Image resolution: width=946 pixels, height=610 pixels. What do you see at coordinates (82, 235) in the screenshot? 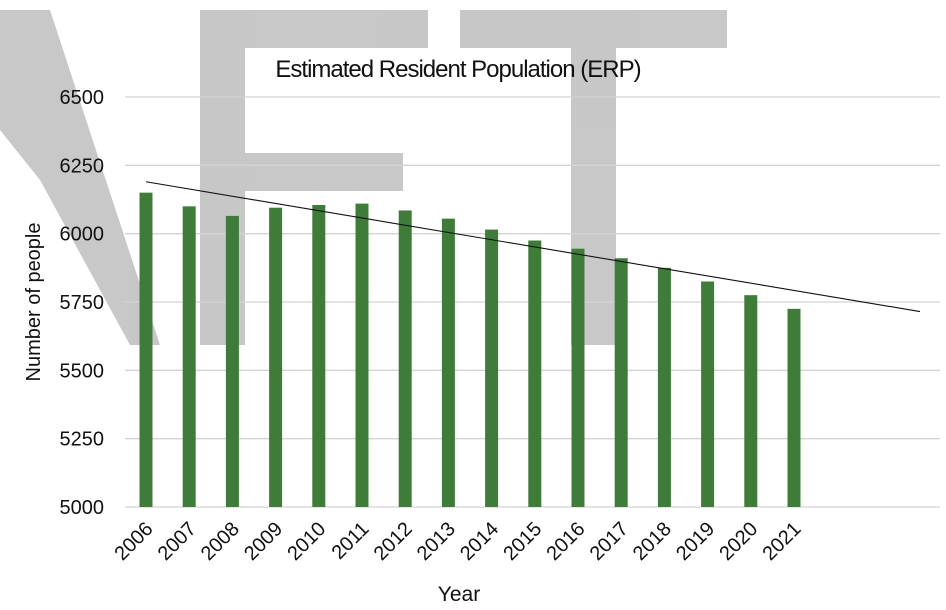
I see `y-tick-label: 6000` at bounding box center [82, 235].